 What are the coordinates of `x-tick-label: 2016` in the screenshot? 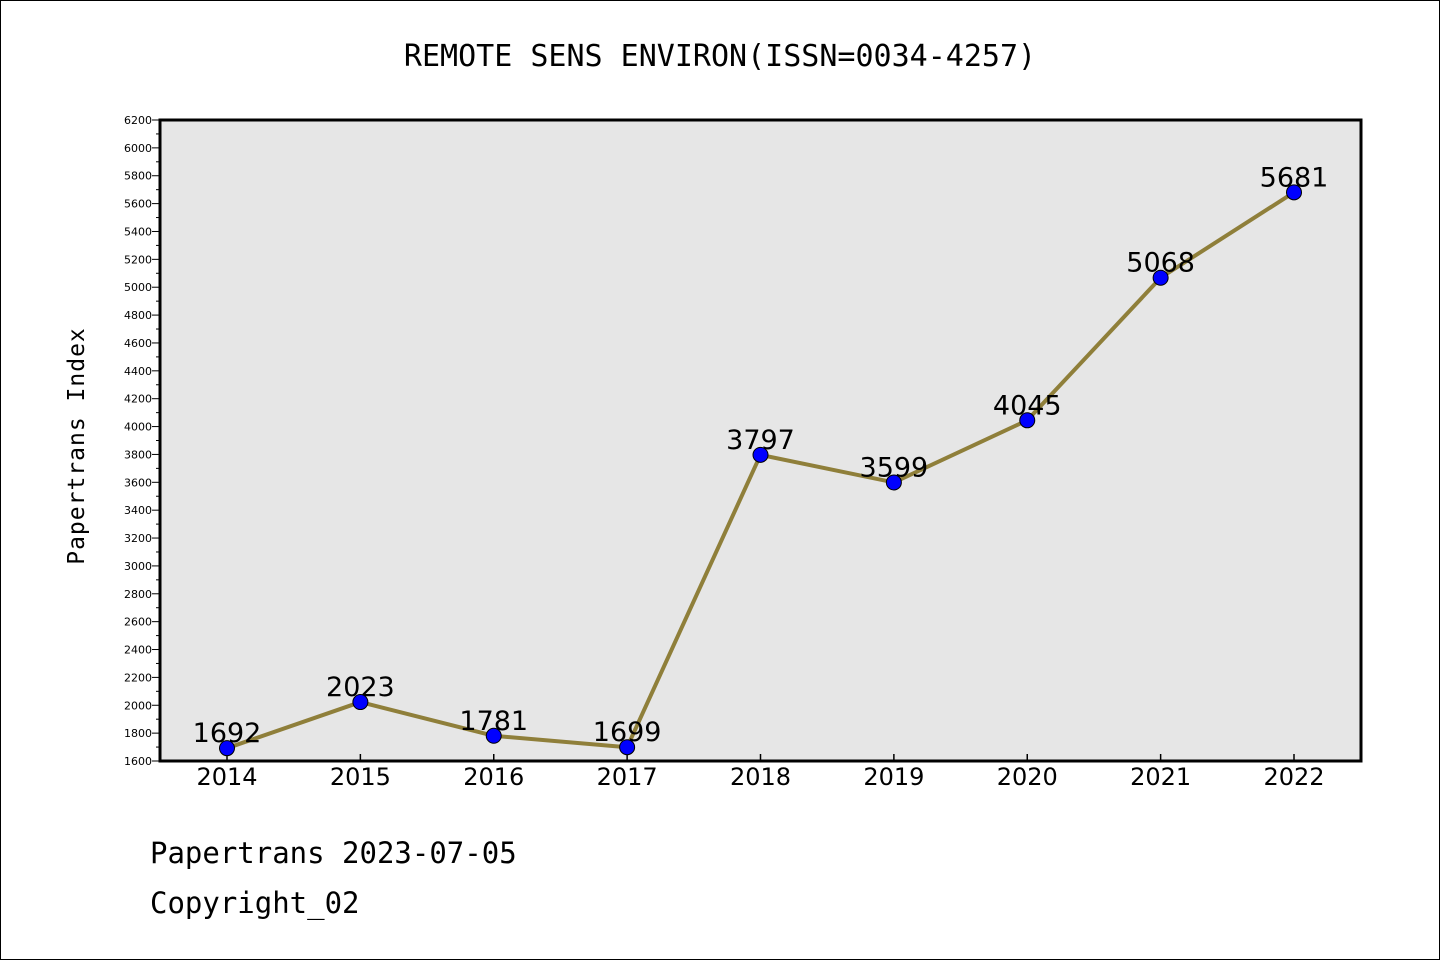 It's located at (493, 777).